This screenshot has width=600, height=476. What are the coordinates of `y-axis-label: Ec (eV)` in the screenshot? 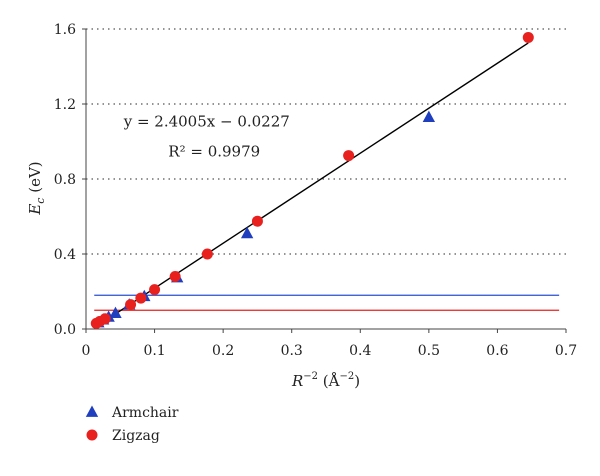 It's located at (36, 188).